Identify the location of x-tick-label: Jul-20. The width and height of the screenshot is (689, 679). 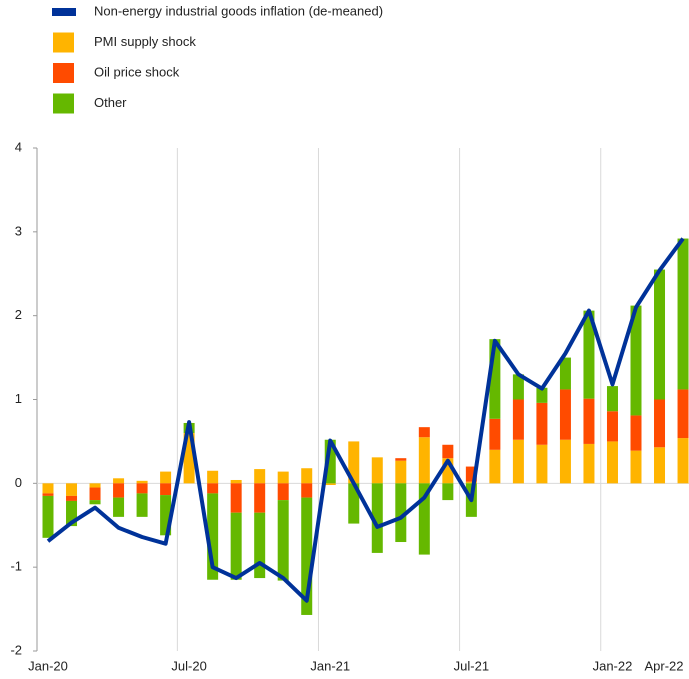
(188, 665).